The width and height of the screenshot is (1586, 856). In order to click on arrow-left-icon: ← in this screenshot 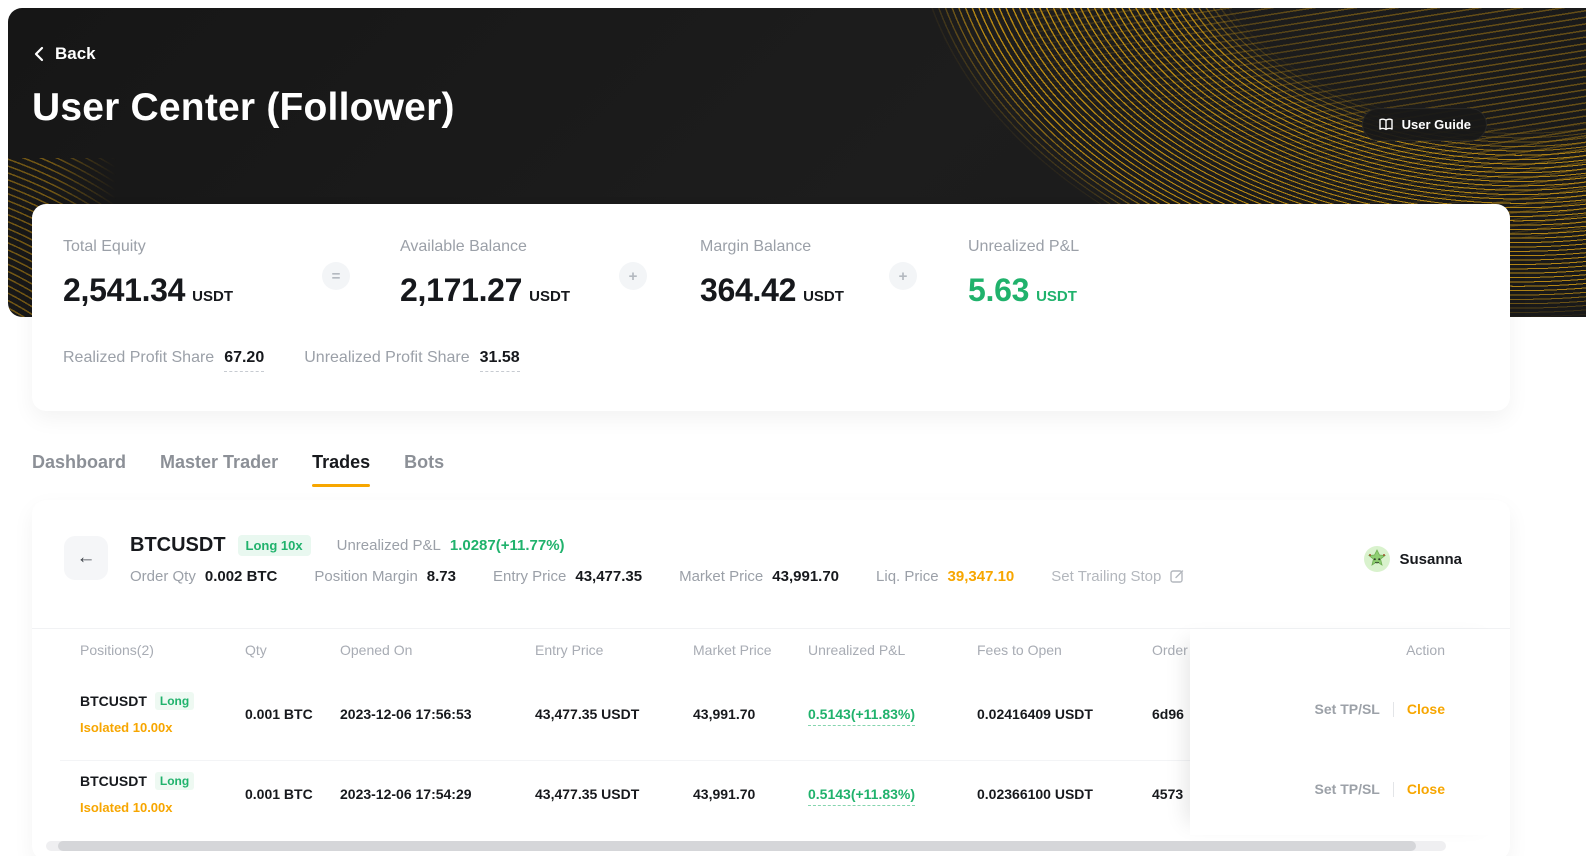, I will do `click(86, 557)`.